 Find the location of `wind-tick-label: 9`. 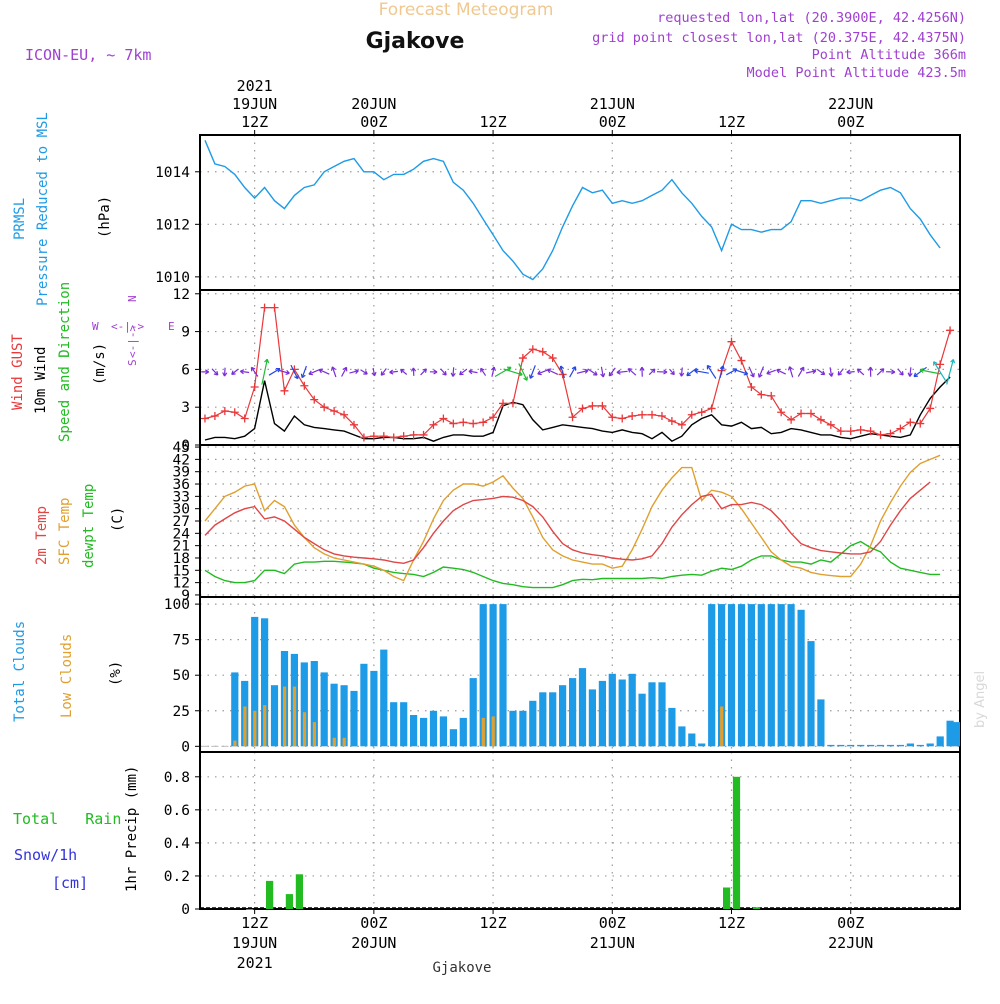

wind-tick-label: 9 is located at coordinates (185, 333).